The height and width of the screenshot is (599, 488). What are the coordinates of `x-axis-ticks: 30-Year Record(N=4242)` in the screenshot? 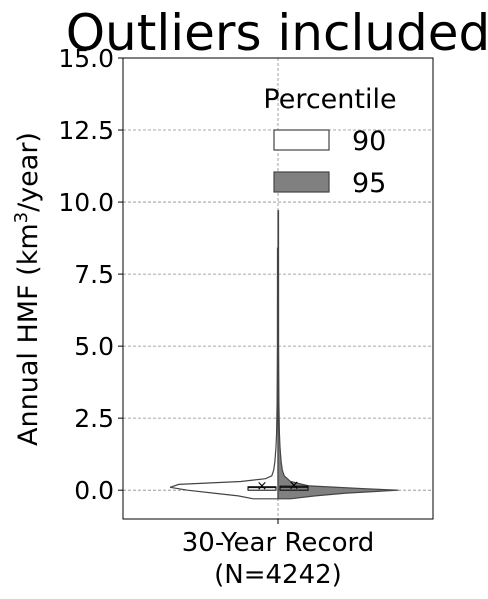 It's located at (278, 554).